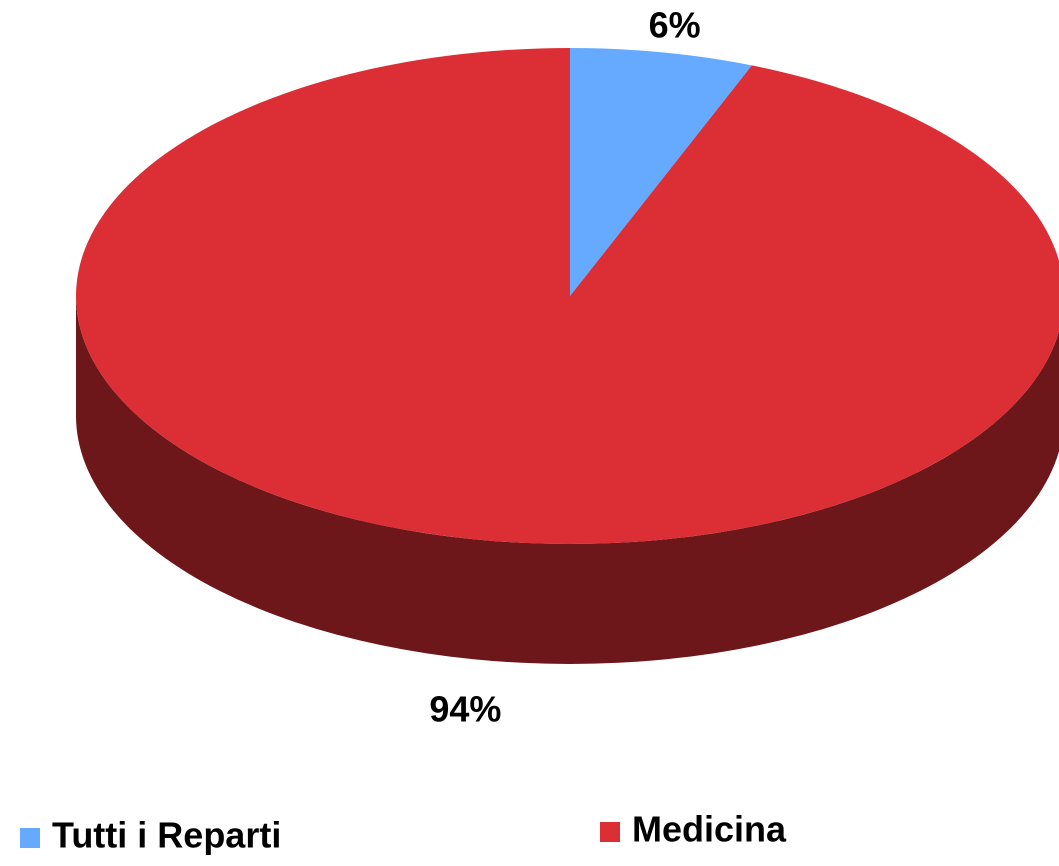  What do you see at coordinates (465, 708) in the screenshot?
I see `data-label: 94%` at bounding box center [465, 708].